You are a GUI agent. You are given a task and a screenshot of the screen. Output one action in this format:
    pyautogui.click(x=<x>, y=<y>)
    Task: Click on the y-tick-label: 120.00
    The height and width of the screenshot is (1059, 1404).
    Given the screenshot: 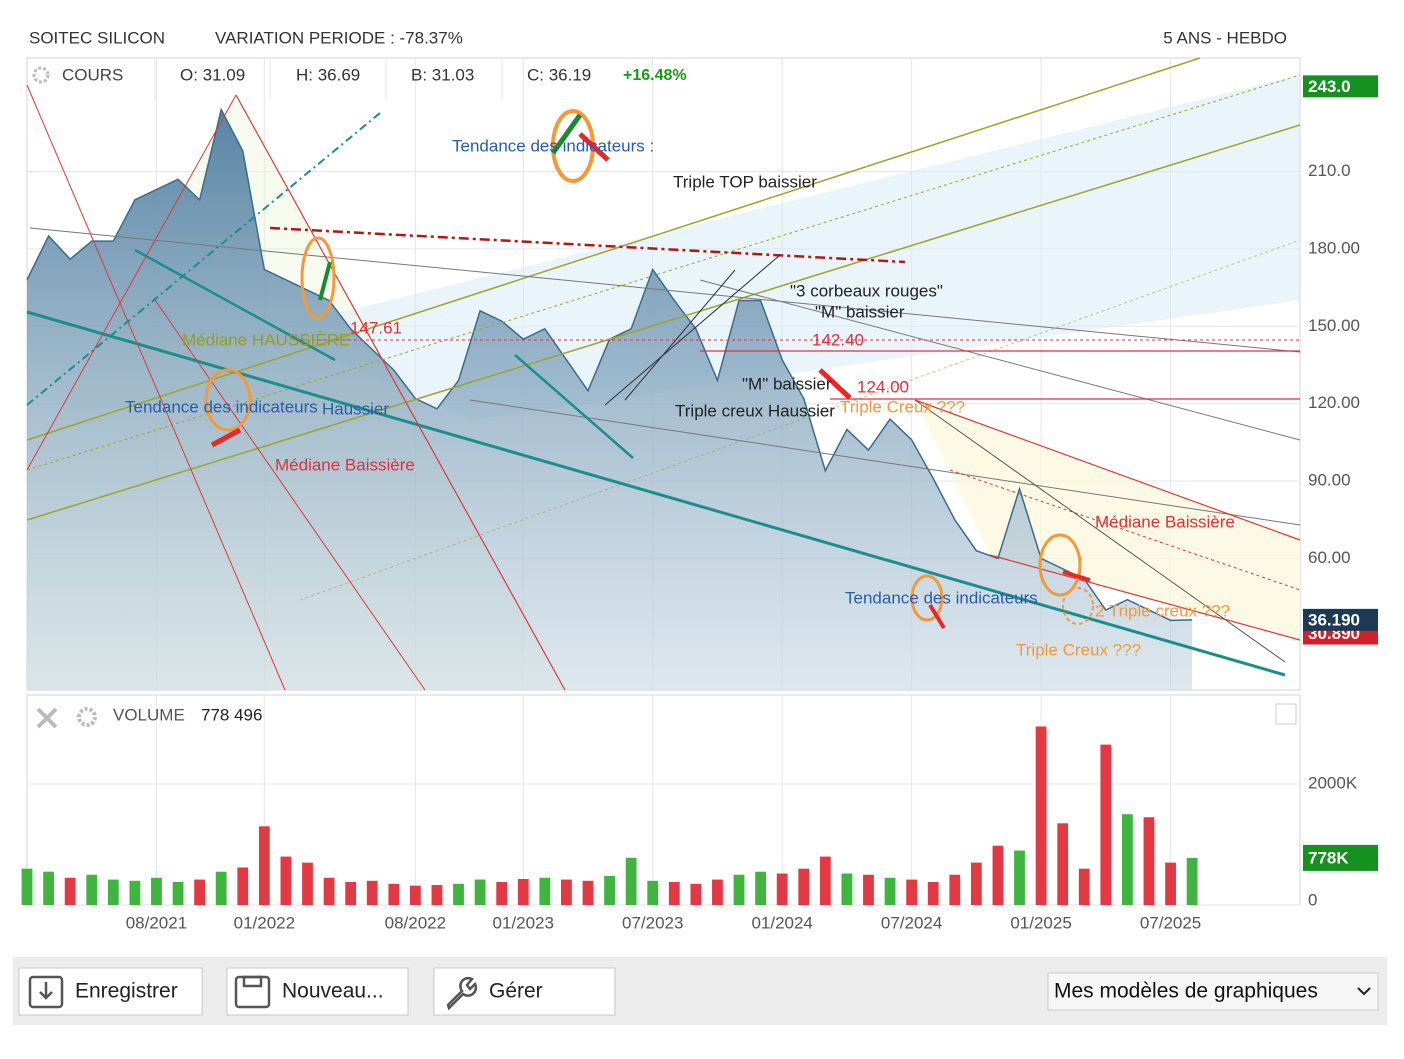 What is the action you would take?
    pyautogui.click(x=1334, y=402)
    